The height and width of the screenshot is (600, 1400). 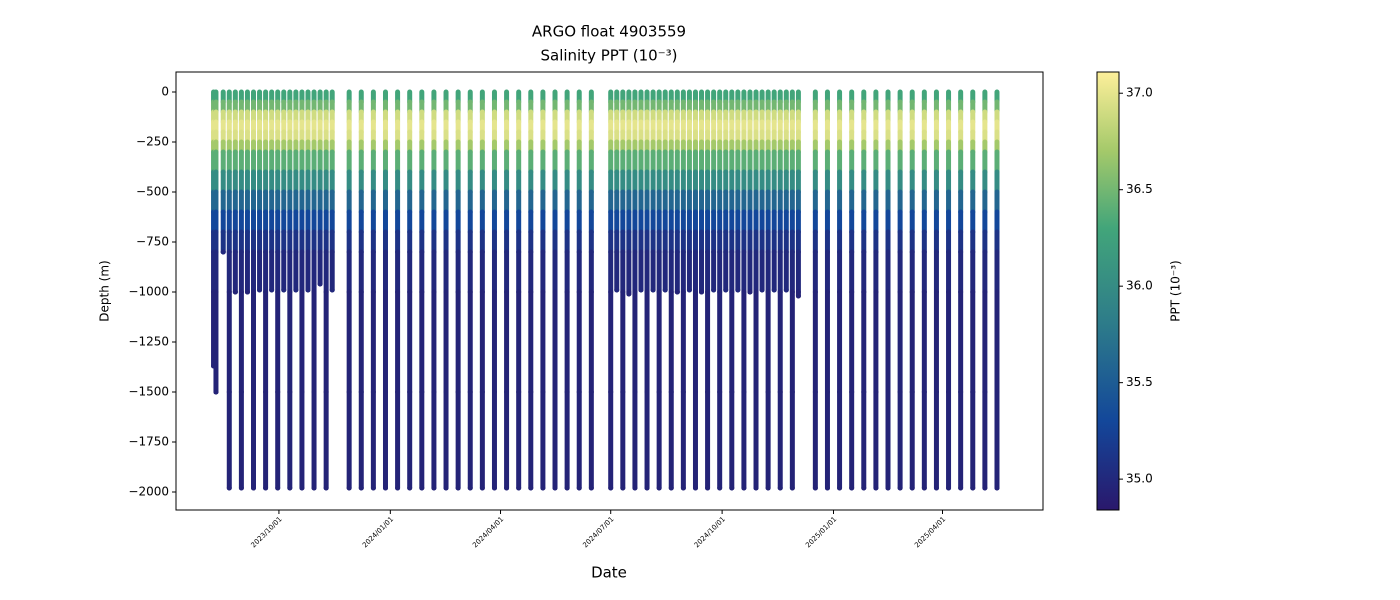 I want to click on y-tick-label: 0, so click(x=165, y=92).